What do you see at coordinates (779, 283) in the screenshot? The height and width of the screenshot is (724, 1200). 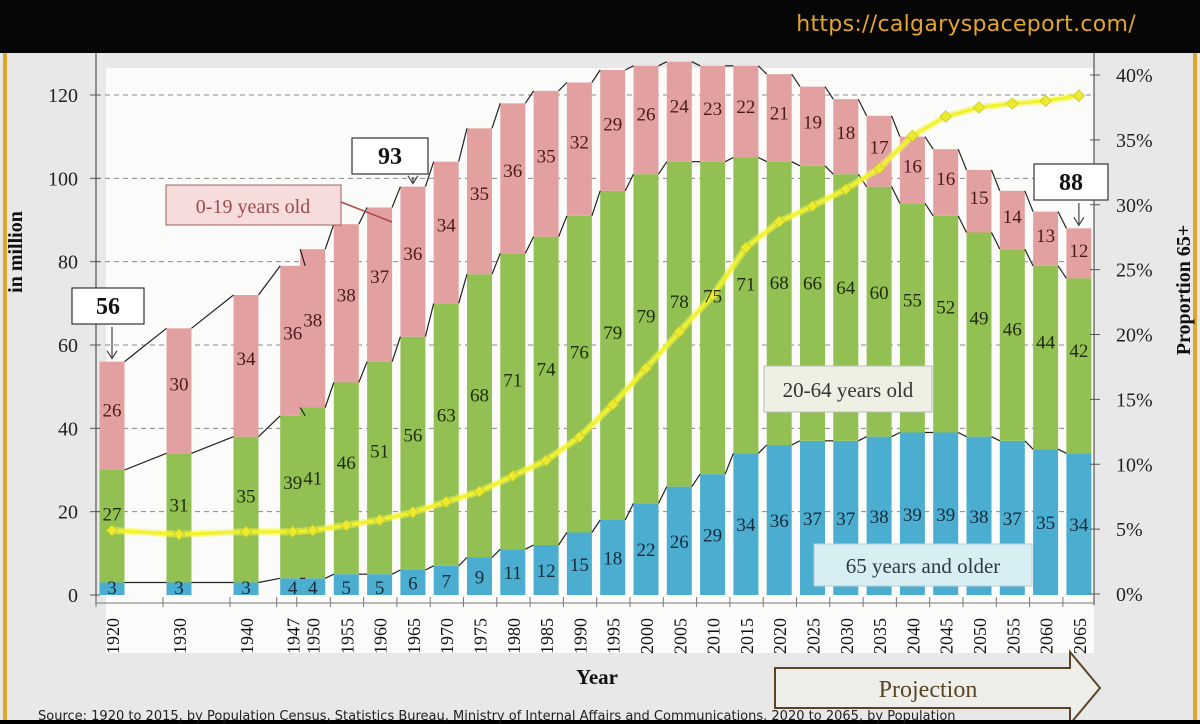 I see `value-label: 68` at bounding box center [779, 283].